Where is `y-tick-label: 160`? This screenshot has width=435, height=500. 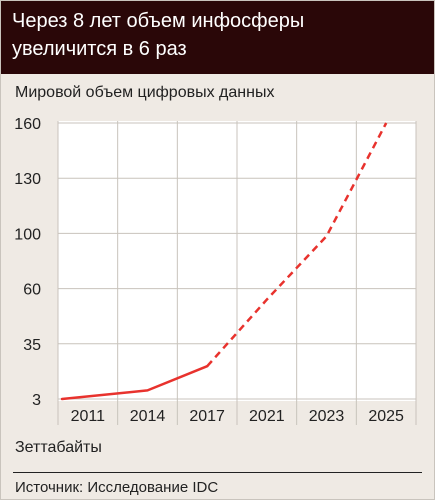
y-tick-label: 160 is located at coordinates (27, 124).